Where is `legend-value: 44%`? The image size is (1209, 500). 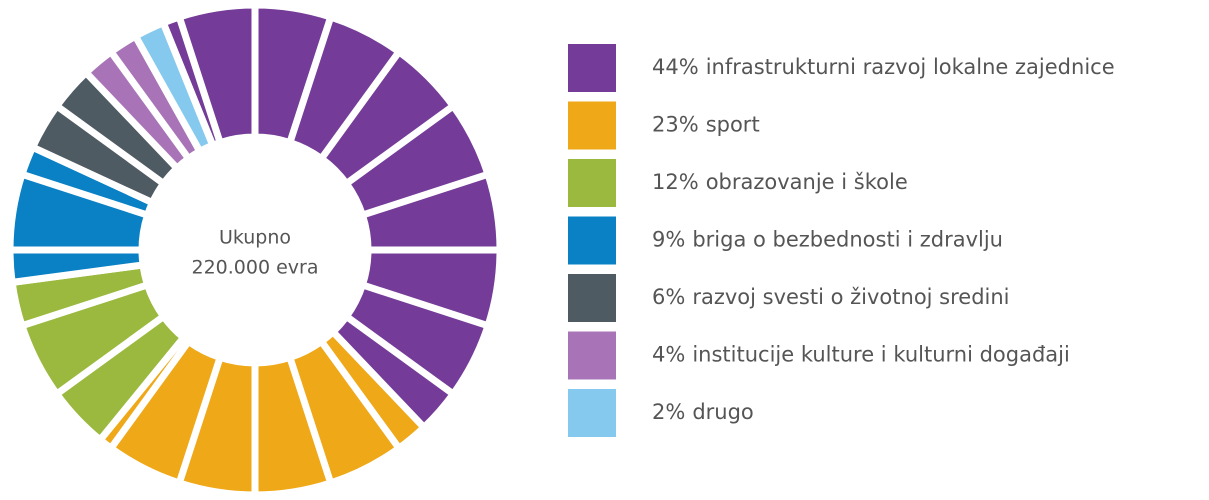 legend-value: 44% is located at coordinates (675, 67).